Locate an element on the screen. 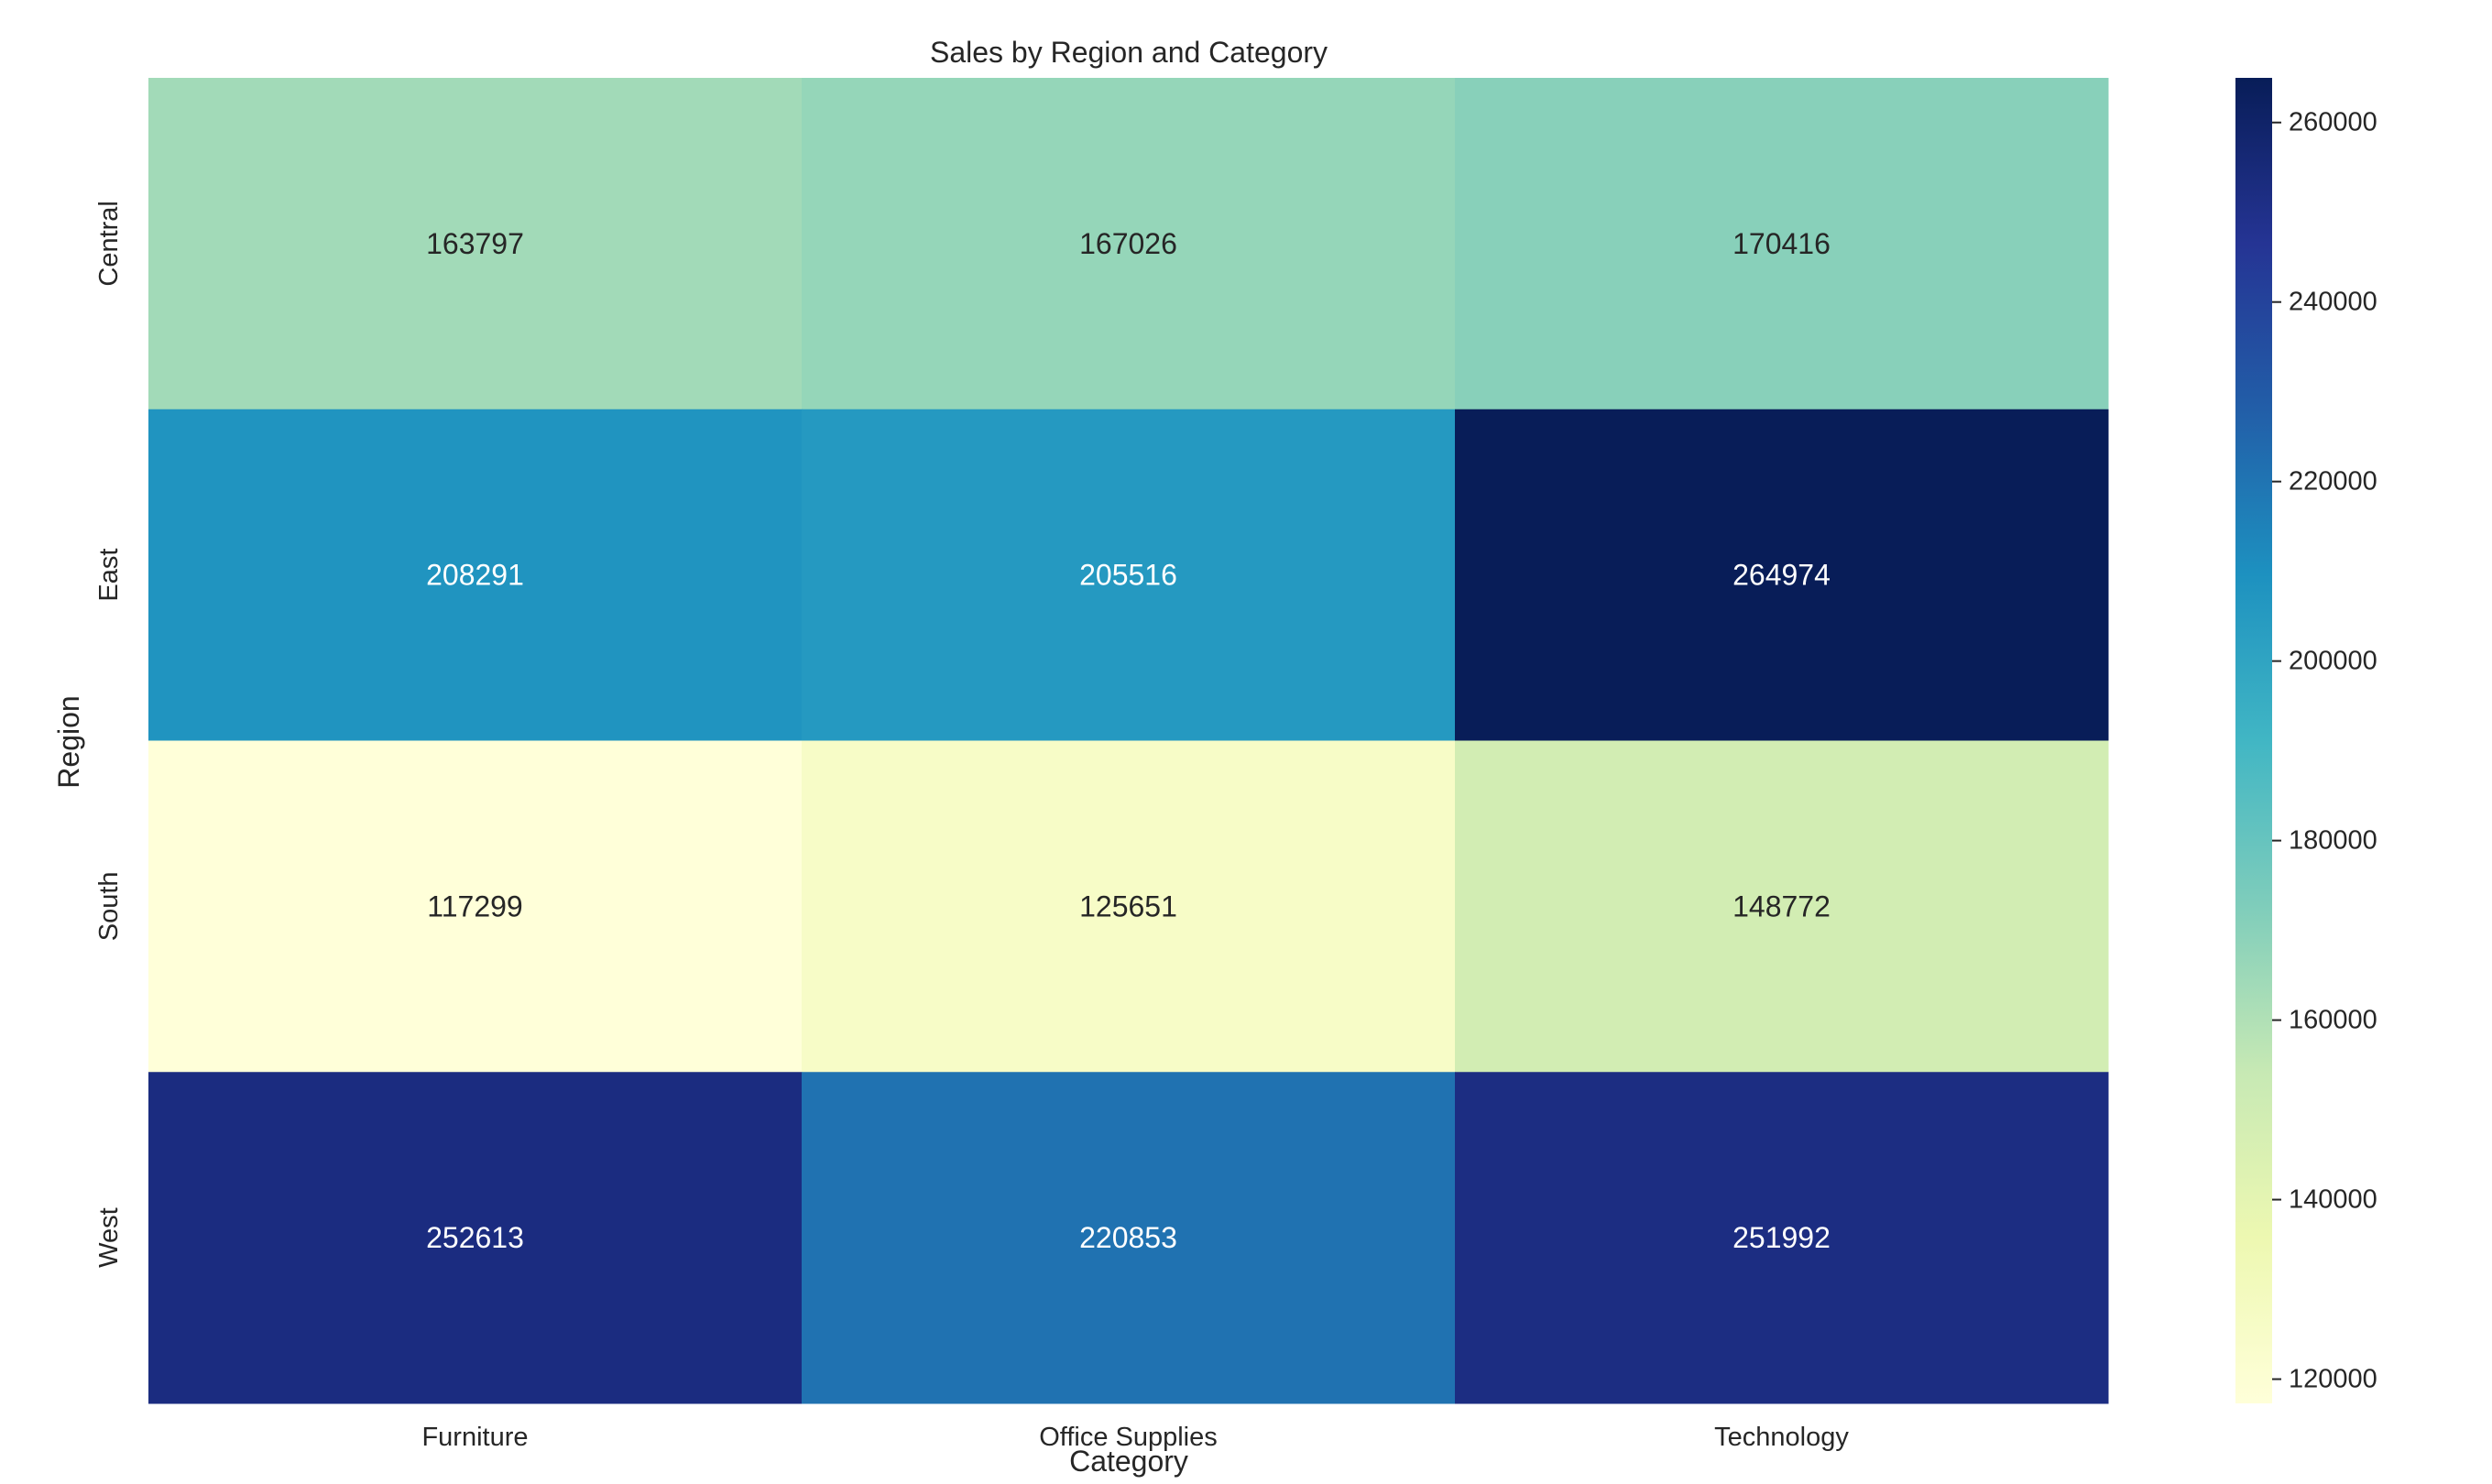  cell-value-label: 167026 is located at coordinates (1128, 244).